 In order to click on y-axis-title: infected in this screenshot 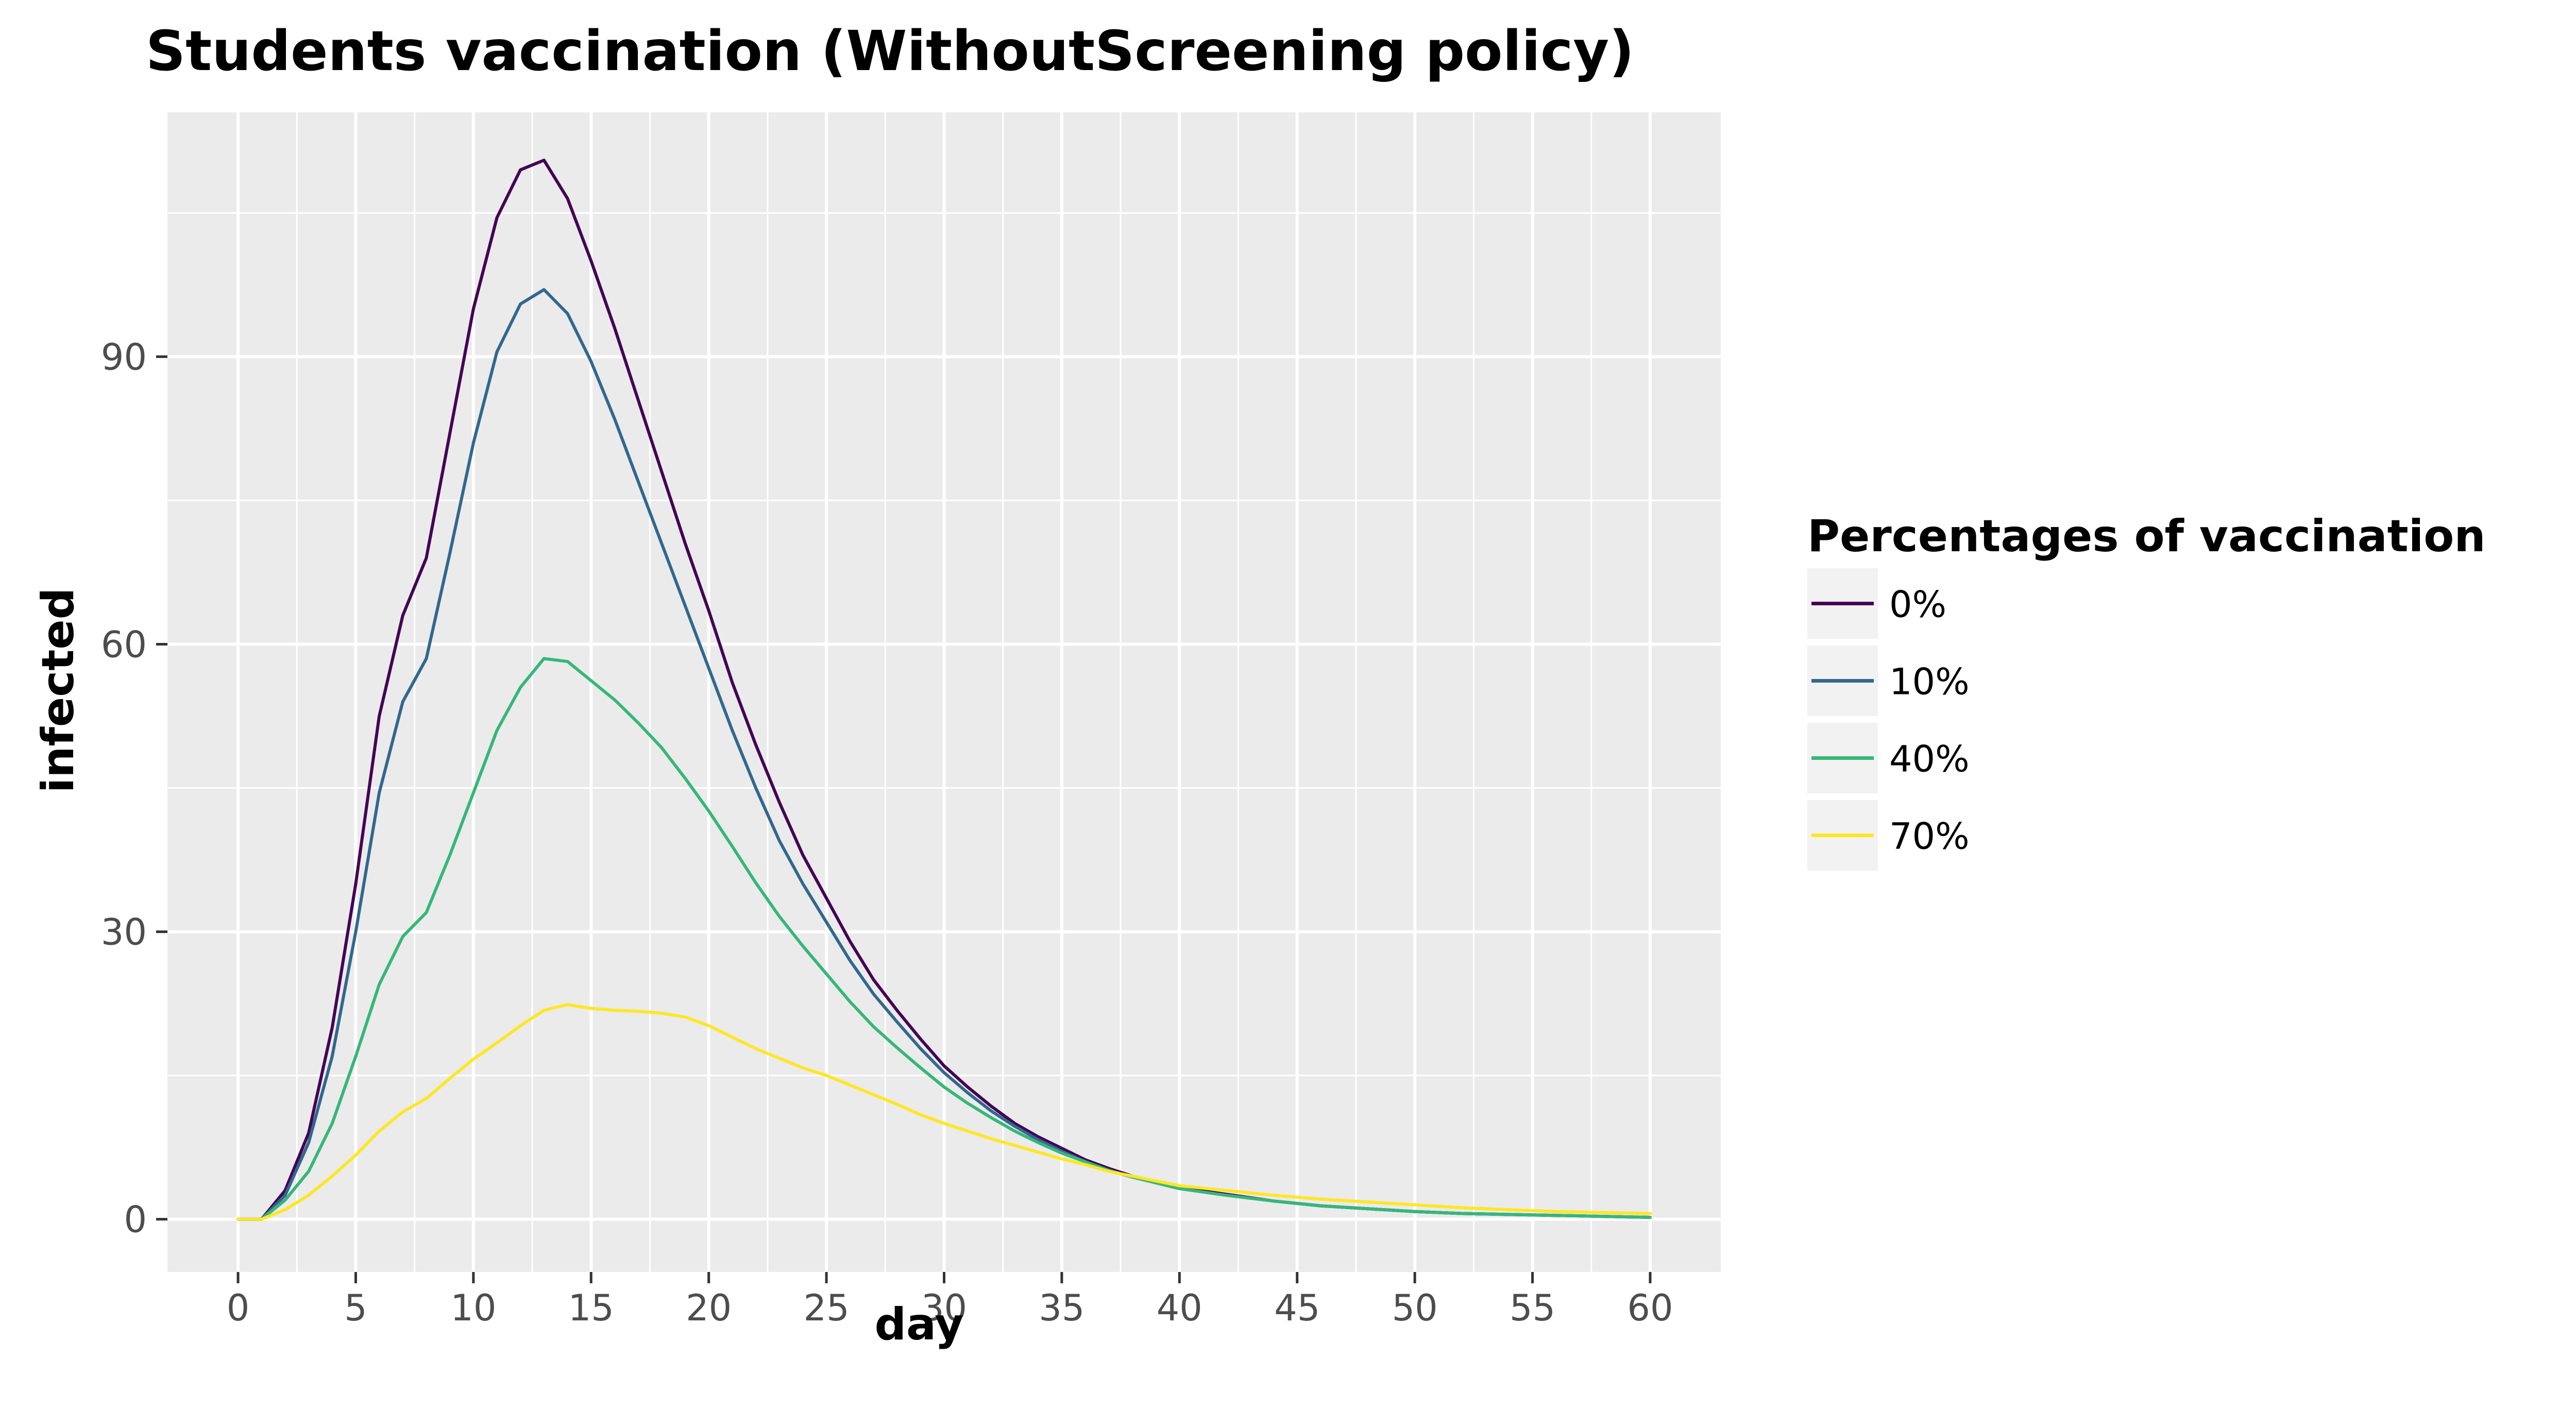, I will do `click(58, 691)`.